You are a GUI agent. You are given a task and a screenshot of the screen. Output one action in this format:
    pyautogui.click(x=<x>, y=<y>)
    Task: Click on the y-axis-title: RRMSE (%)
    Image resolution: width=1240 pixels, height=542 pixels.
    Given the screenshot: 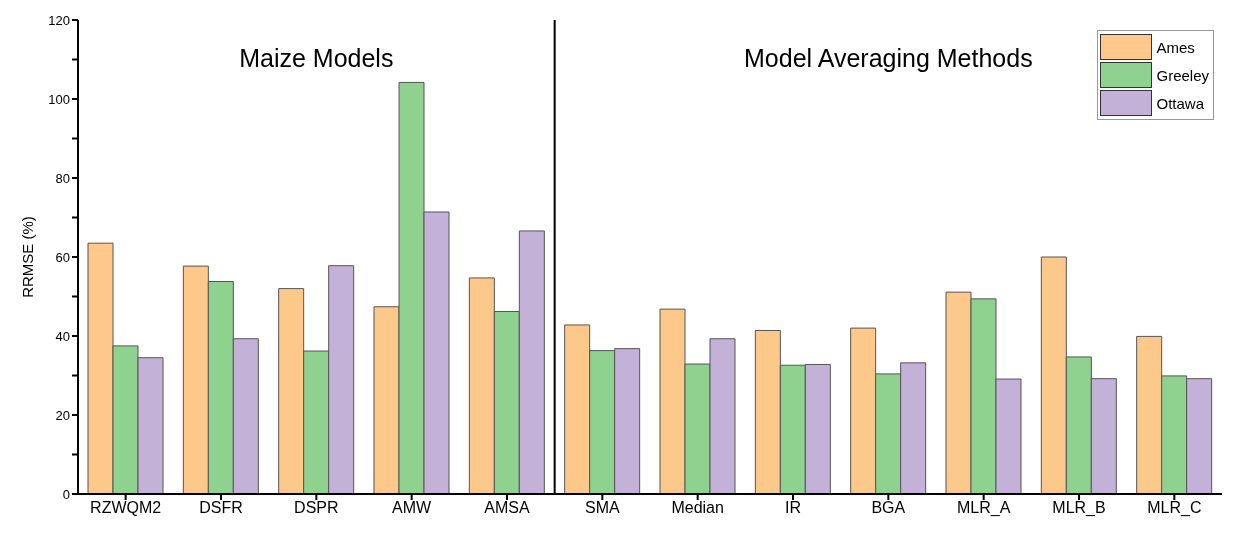 What is the action you would take?
    pyautogui.click(x=28, y=257)
    